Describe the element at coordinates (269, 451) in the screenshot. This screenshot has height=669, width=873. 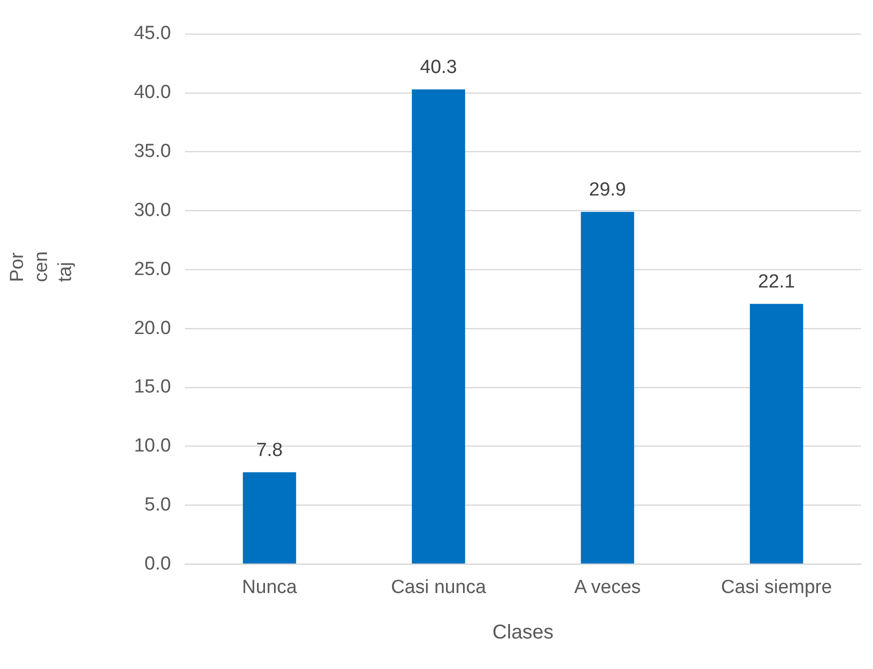
I see `data-label: 7.8` at that location.